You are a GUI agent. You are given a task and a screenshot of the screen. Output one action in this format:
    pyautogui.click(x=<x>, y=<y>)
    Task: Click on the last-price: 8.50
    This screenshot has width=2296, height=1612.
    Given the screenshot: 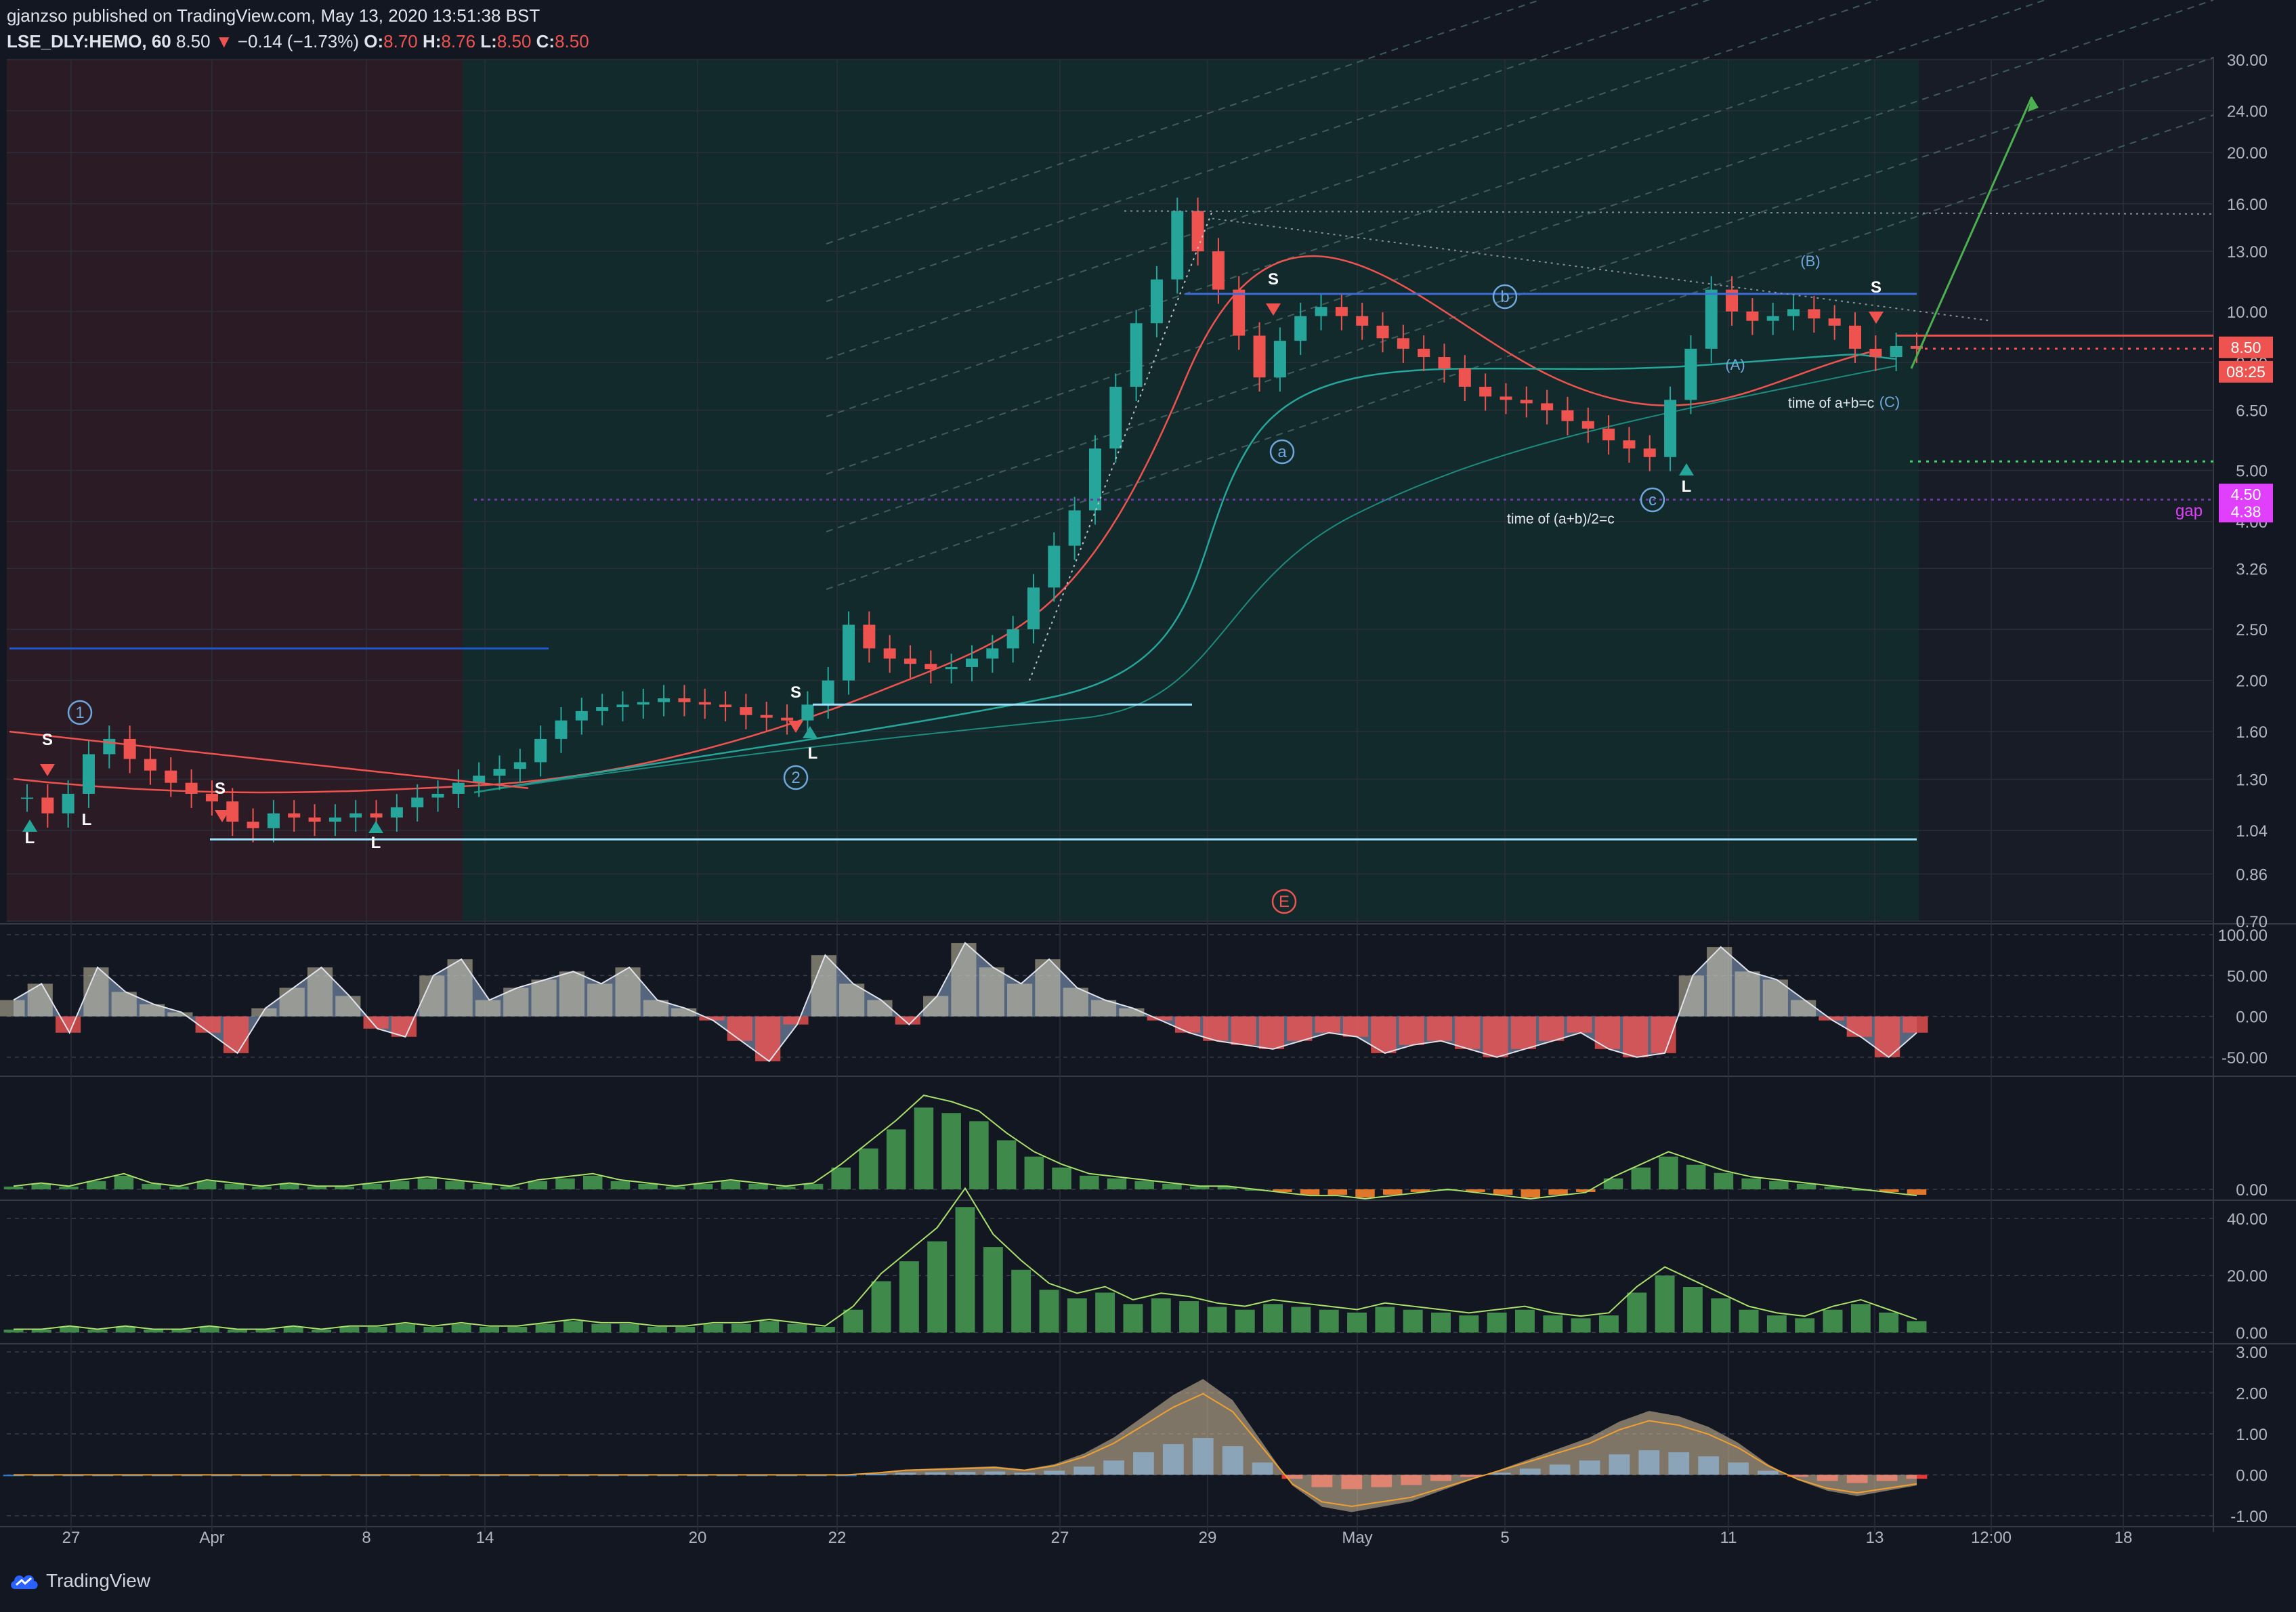 What is the action you would take?
    pyautogui.click(x=193, y=41)
    